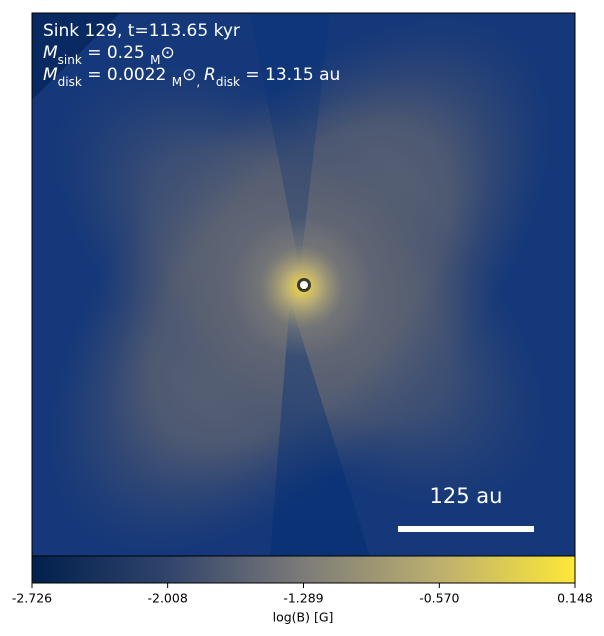 This screenshot has height=636, width=604. What do you see at coordinates (575, 598) in the screenshot?
I see `colorbar-tick-label: 0.148` at bounding box center [575, 598].